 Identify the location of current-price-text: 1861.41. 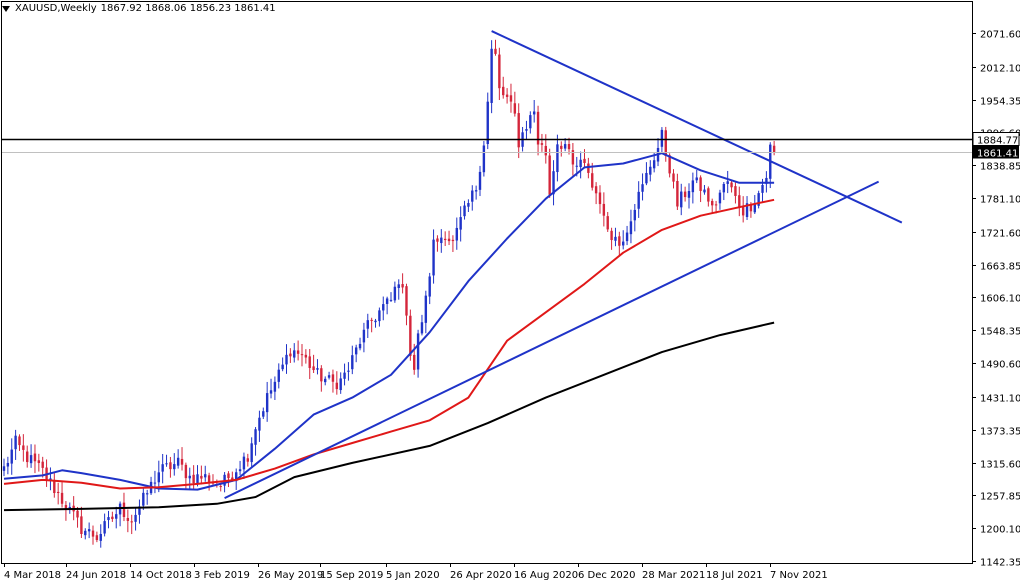
(997, 154).